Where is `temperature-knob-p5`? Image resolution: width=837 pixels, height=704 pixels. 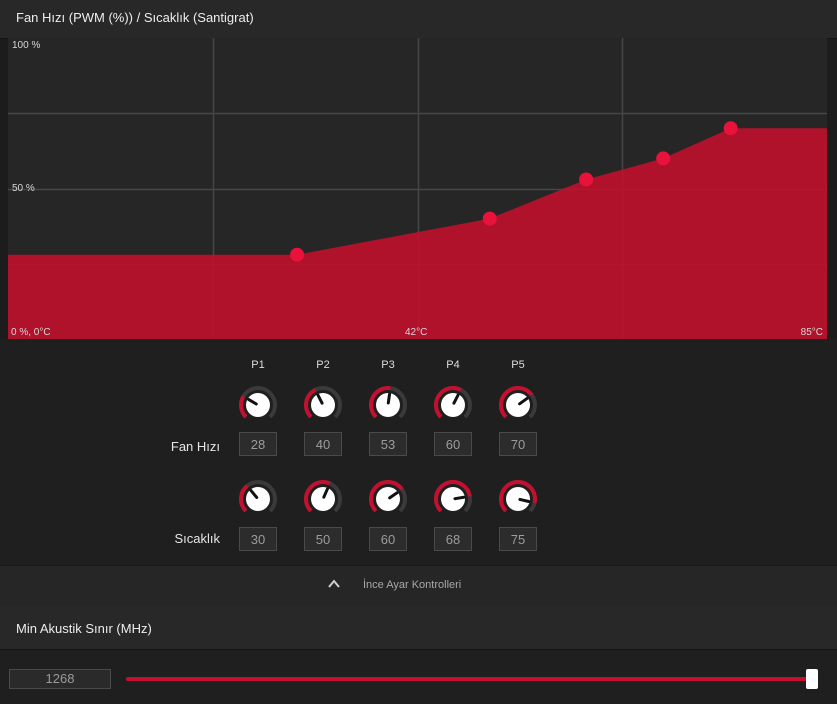 temperature-knob-p5 is located at coordinates (518, 499).